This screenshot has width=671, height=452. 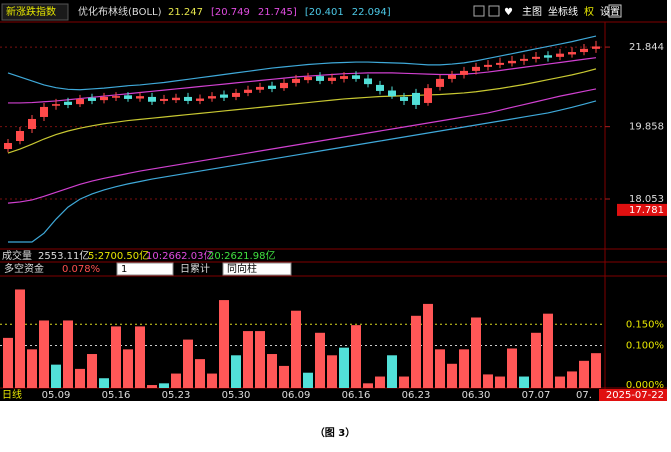 I want to click on tab, so click(x=35, y=12).